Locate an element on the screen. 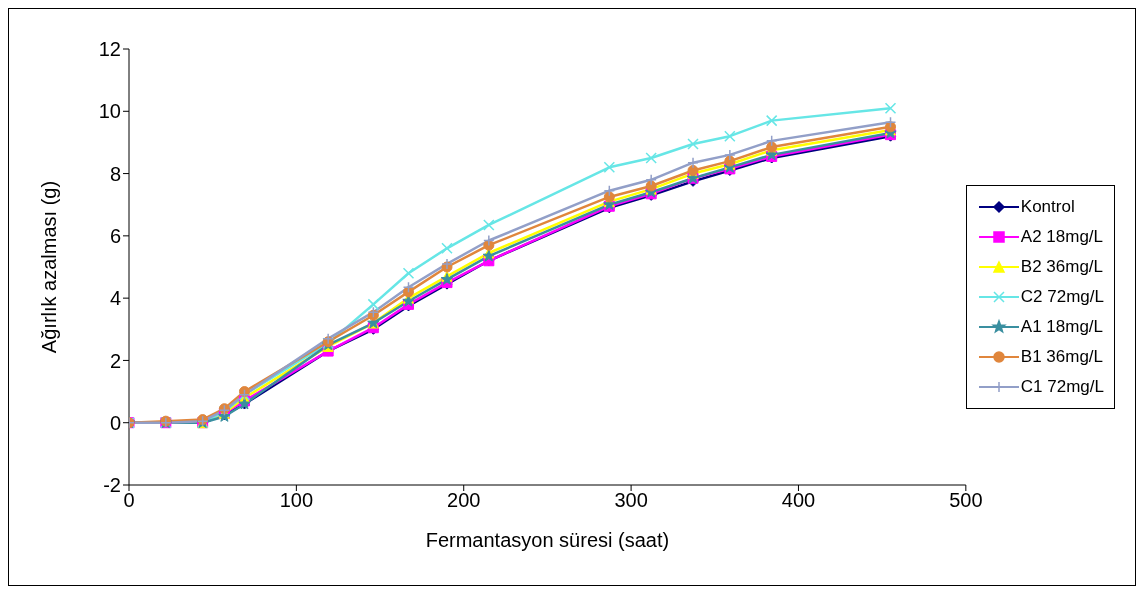 The width and height of the screenshot is (1144, 594). y-tick-label: 10 is located at coordinates (109, 111).